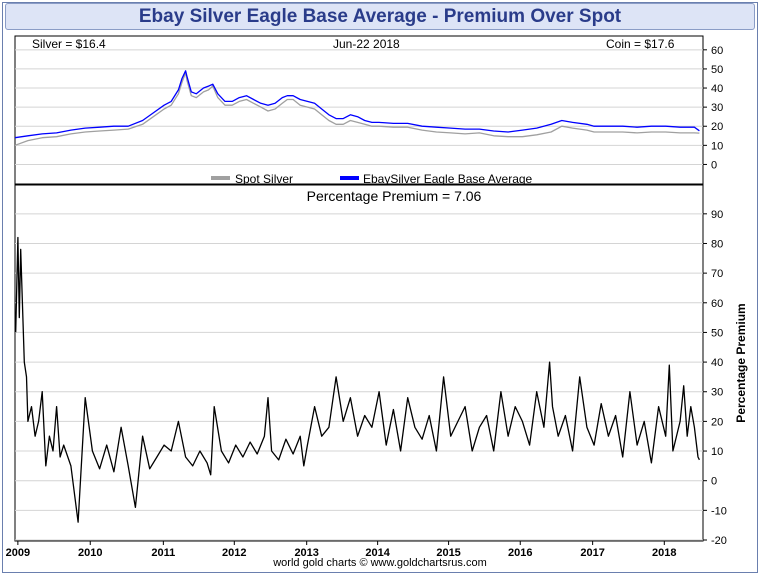 The width and height of the screenshot is (760, 575). Describe the element at coordinates (18, 553) in the screenshot. I see `x-tick-label: 2009` at that location.